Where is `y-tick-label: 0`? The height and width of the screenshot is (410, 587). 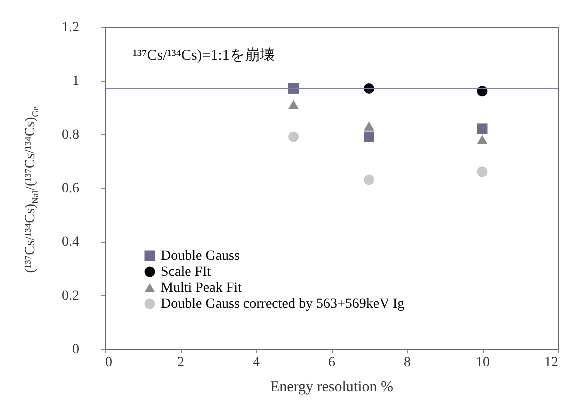
y-tick-label: 0 is located at coordinates (76, 350).